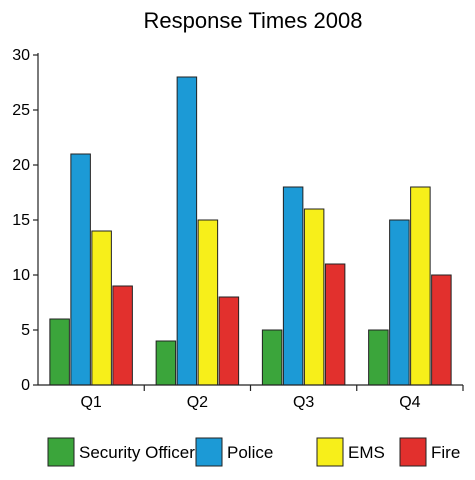 This screenshot has height=480, width=475. I want to click on bar-security-officer-q1, so click(59, 352).